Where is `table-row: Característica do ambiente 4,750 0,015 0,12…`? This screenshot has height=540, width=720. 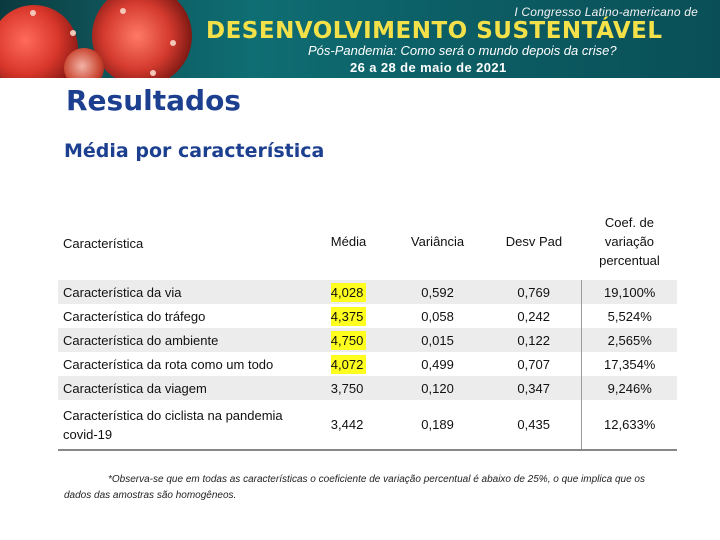
table-row: Característica do ambiente 4,750 0,015 0,12… is located at coordinates (367, 340).